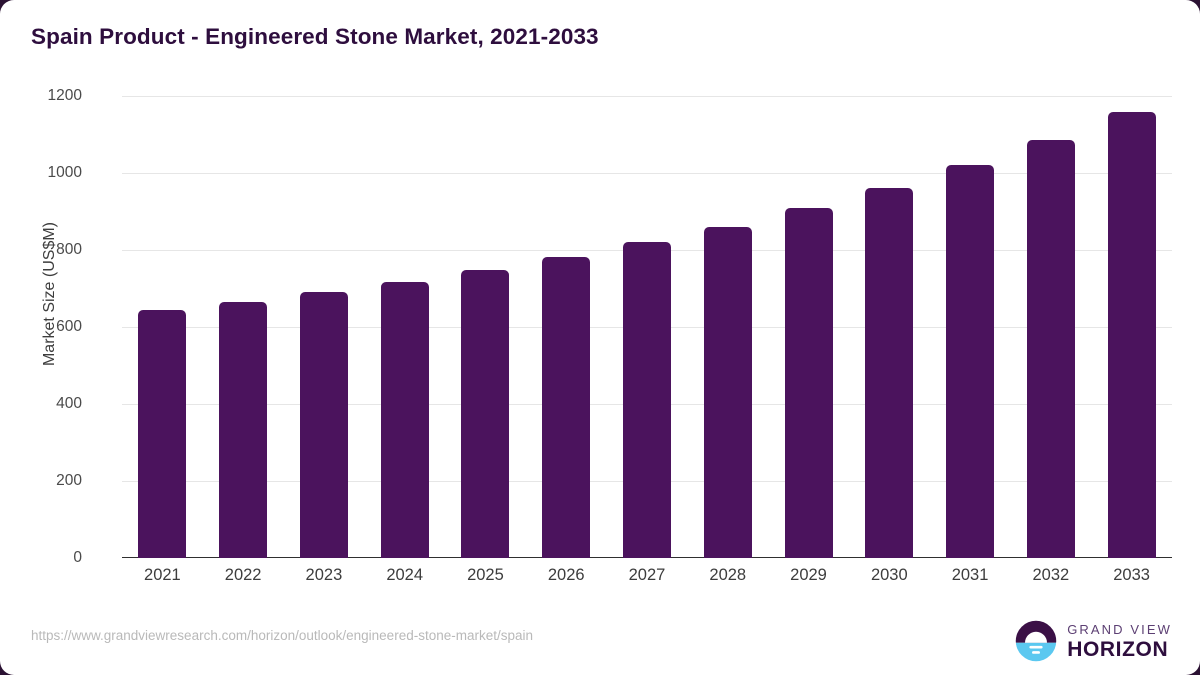 The image size is (1200, 675). Describe the element at coordinates (485, 414) in the screenshot. I see `bar-2025` at that location.